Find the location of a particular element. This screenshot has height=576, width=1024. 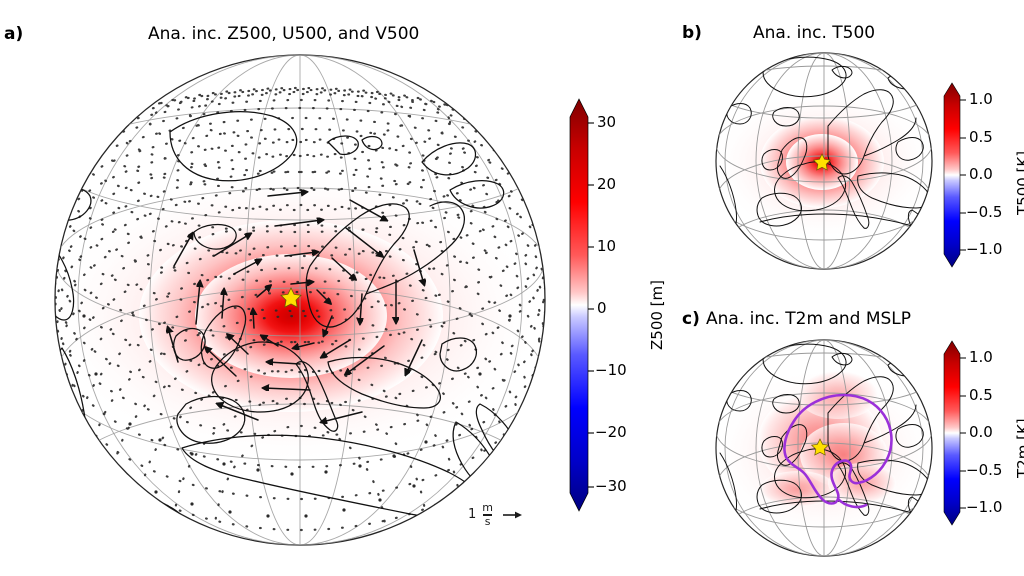

colorbar-c-label: T2m [K] is located at coordinates (1019, 448).